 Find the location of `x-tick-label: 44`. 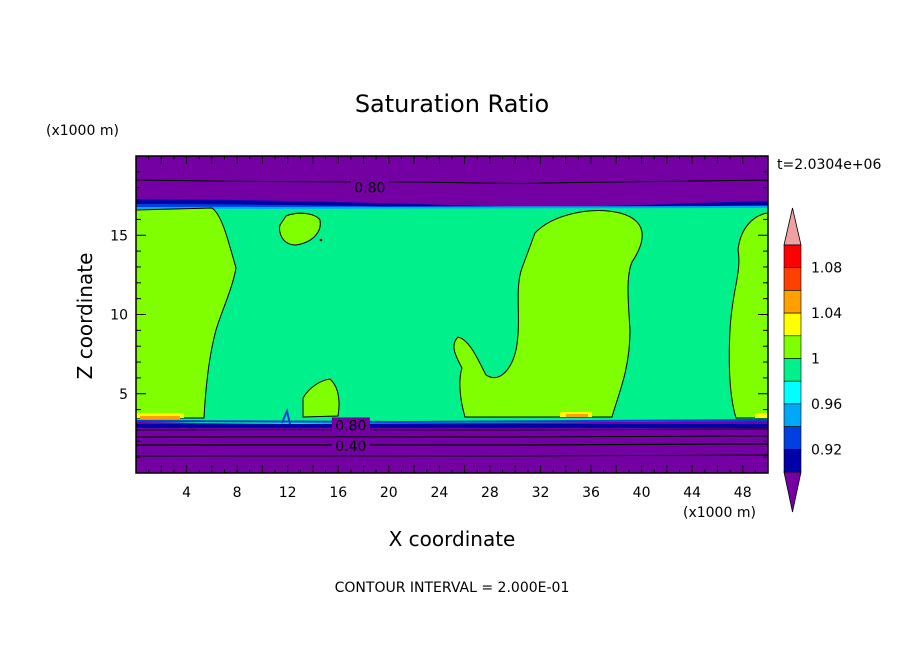

x-tick-label: 44 is located at coordinates (692, 493).